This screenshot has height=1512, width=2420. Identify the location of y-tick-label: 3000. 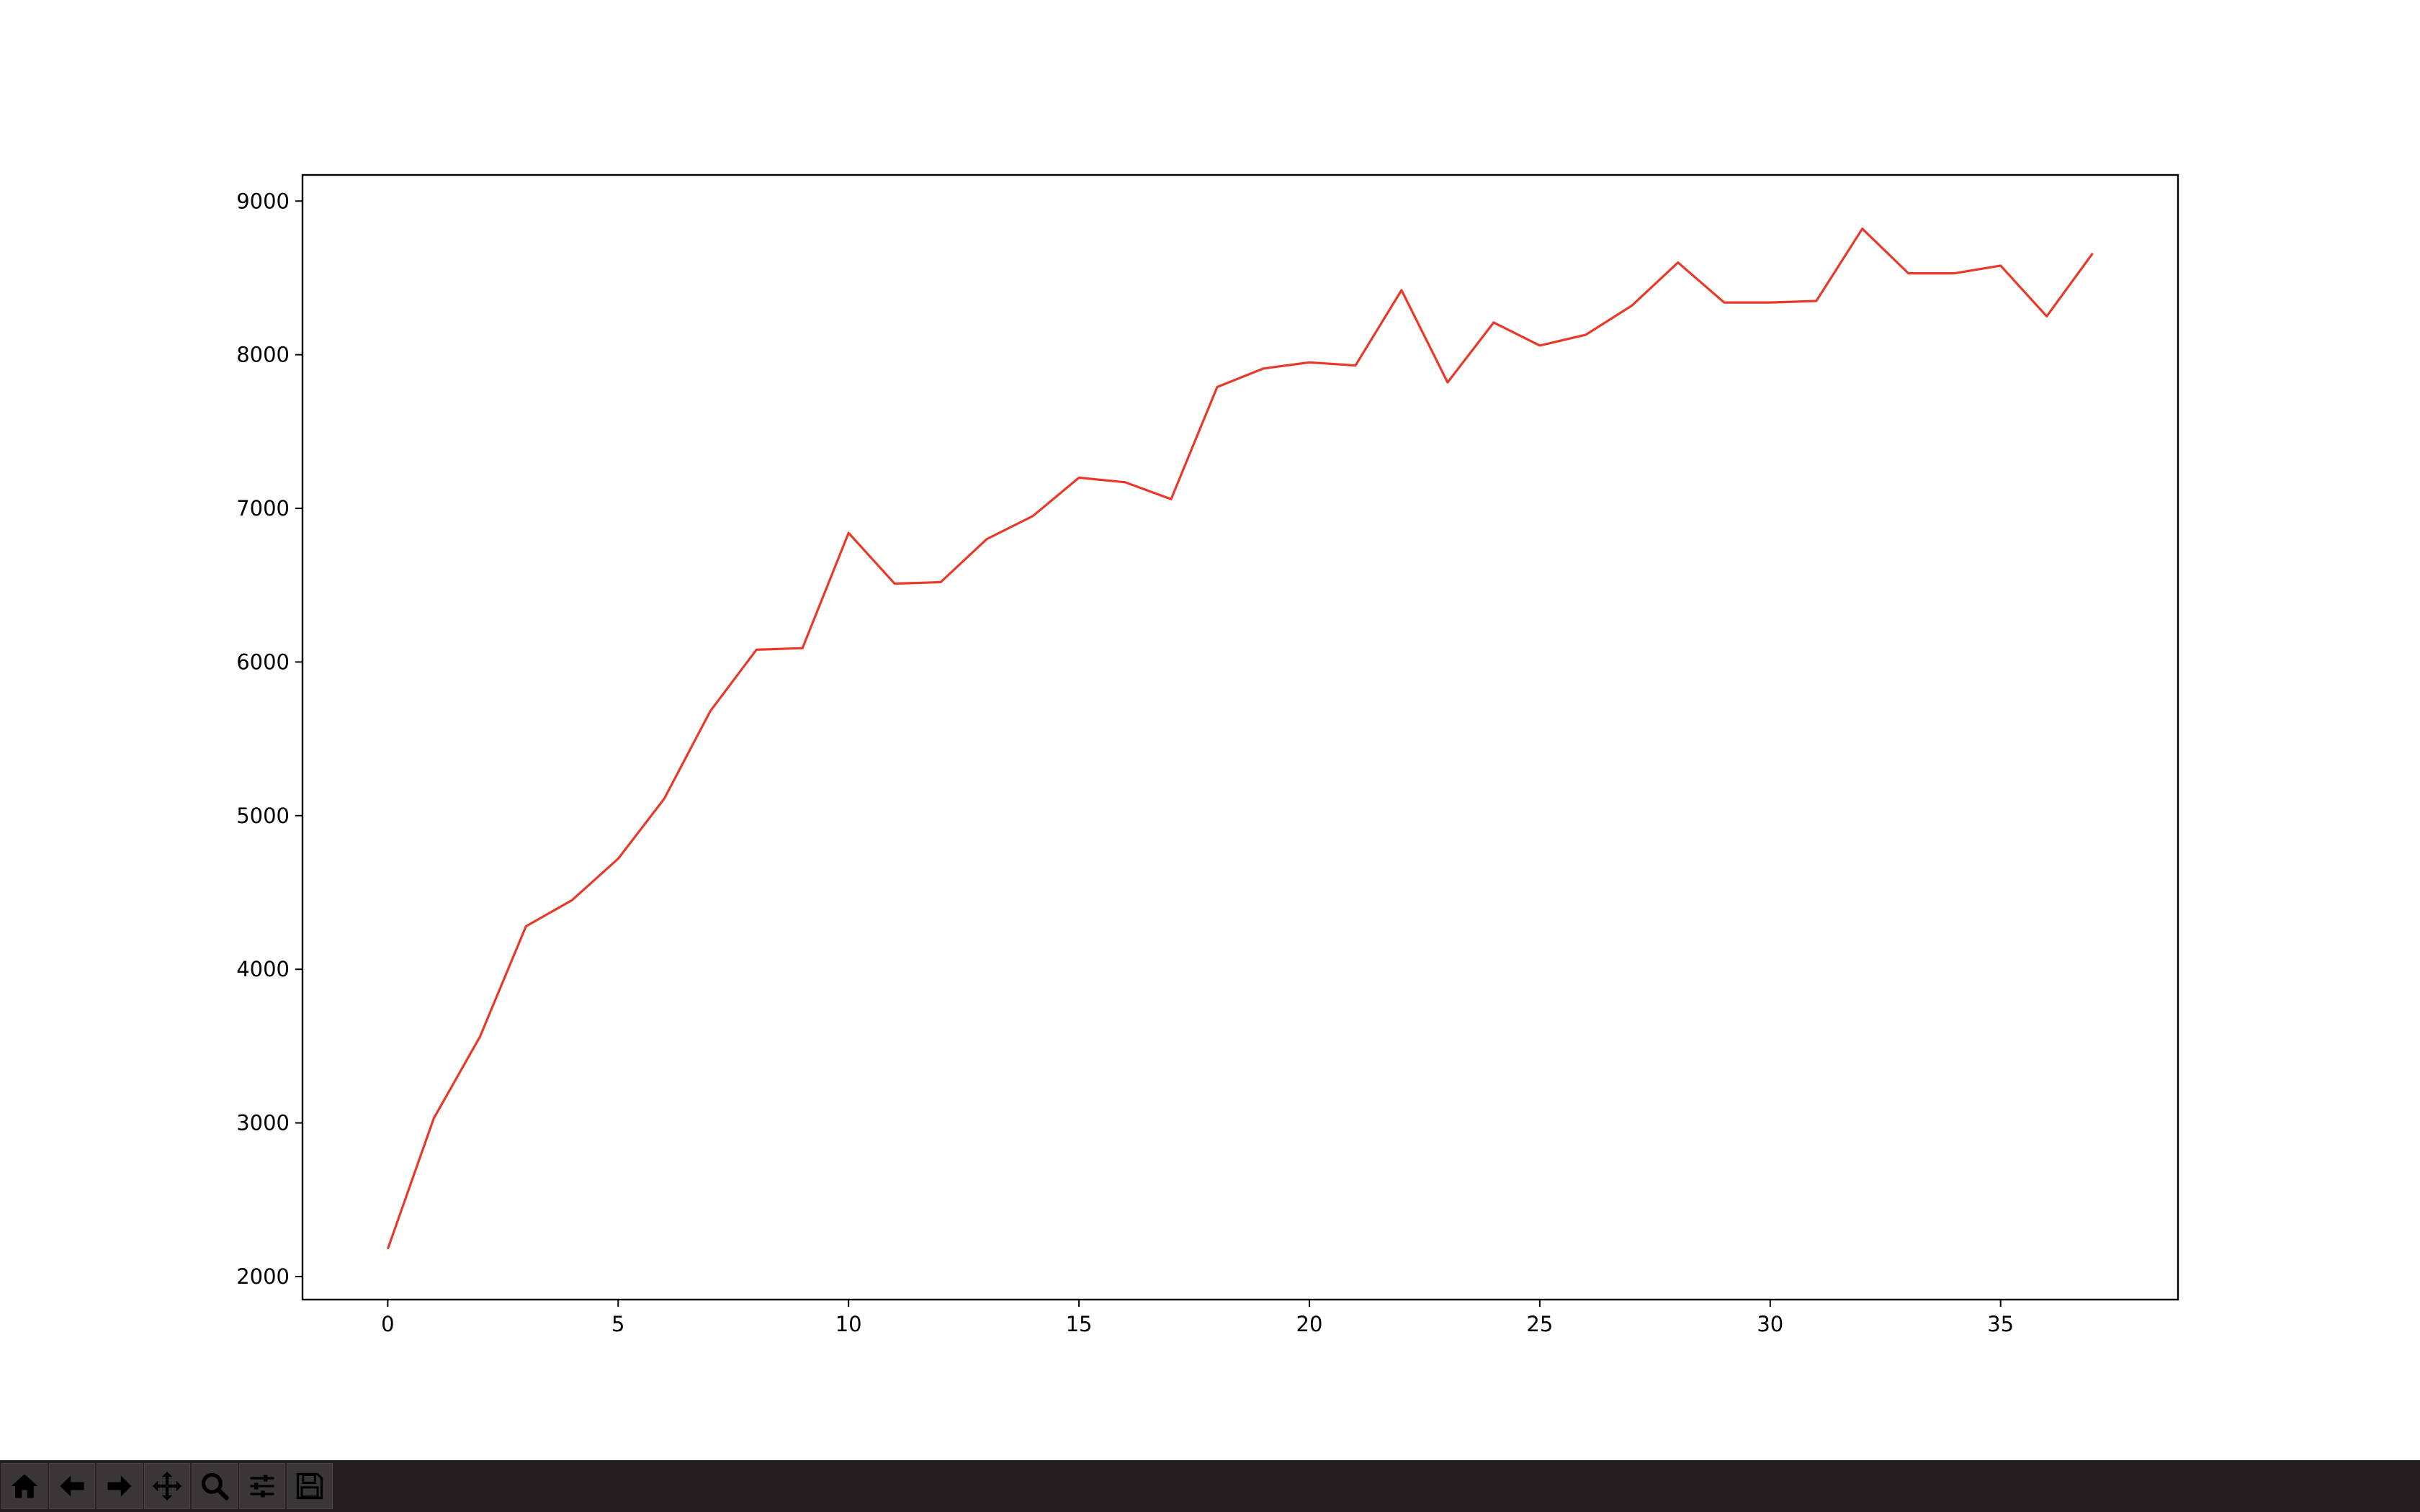
(263, 1123).